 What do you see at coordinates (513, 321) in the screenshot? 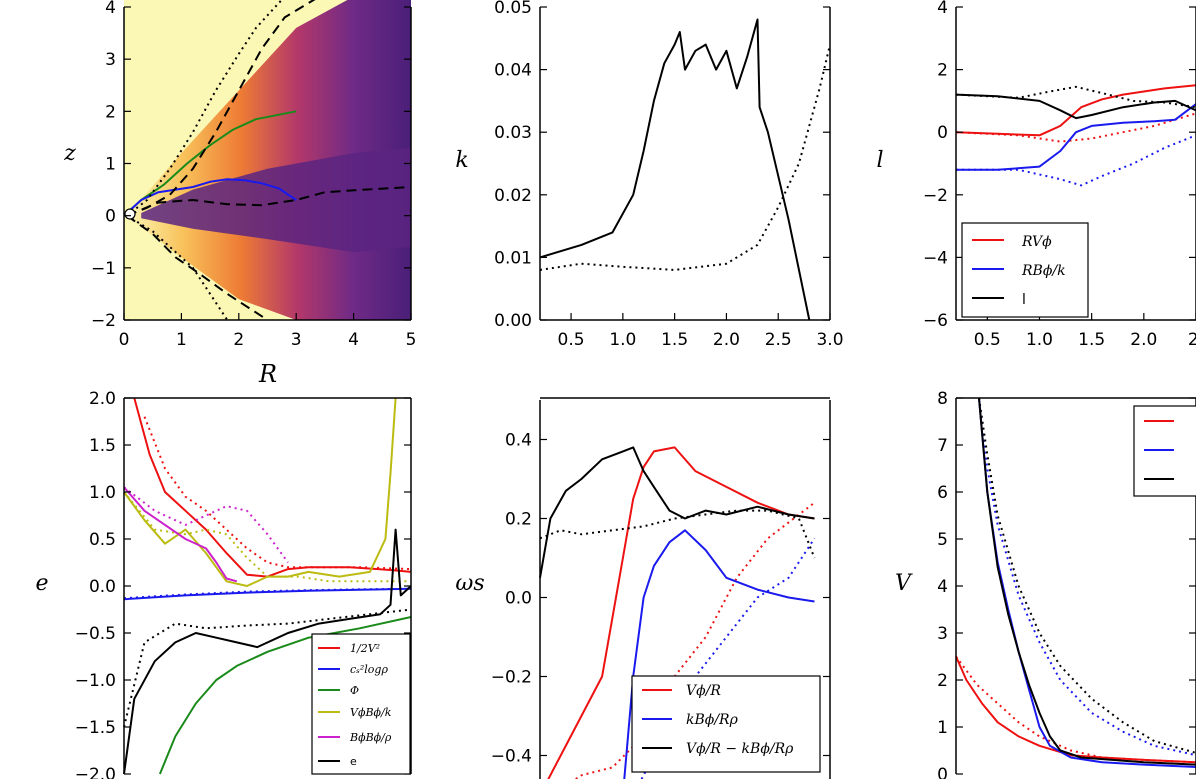
I see `y-tick-label: 0.00` at bounding box center [513, 321].